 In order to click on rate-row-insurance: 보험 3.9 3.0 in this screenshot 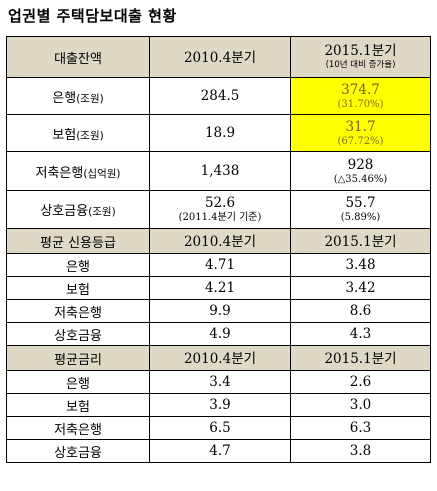, I will do `click(218, 405)`.